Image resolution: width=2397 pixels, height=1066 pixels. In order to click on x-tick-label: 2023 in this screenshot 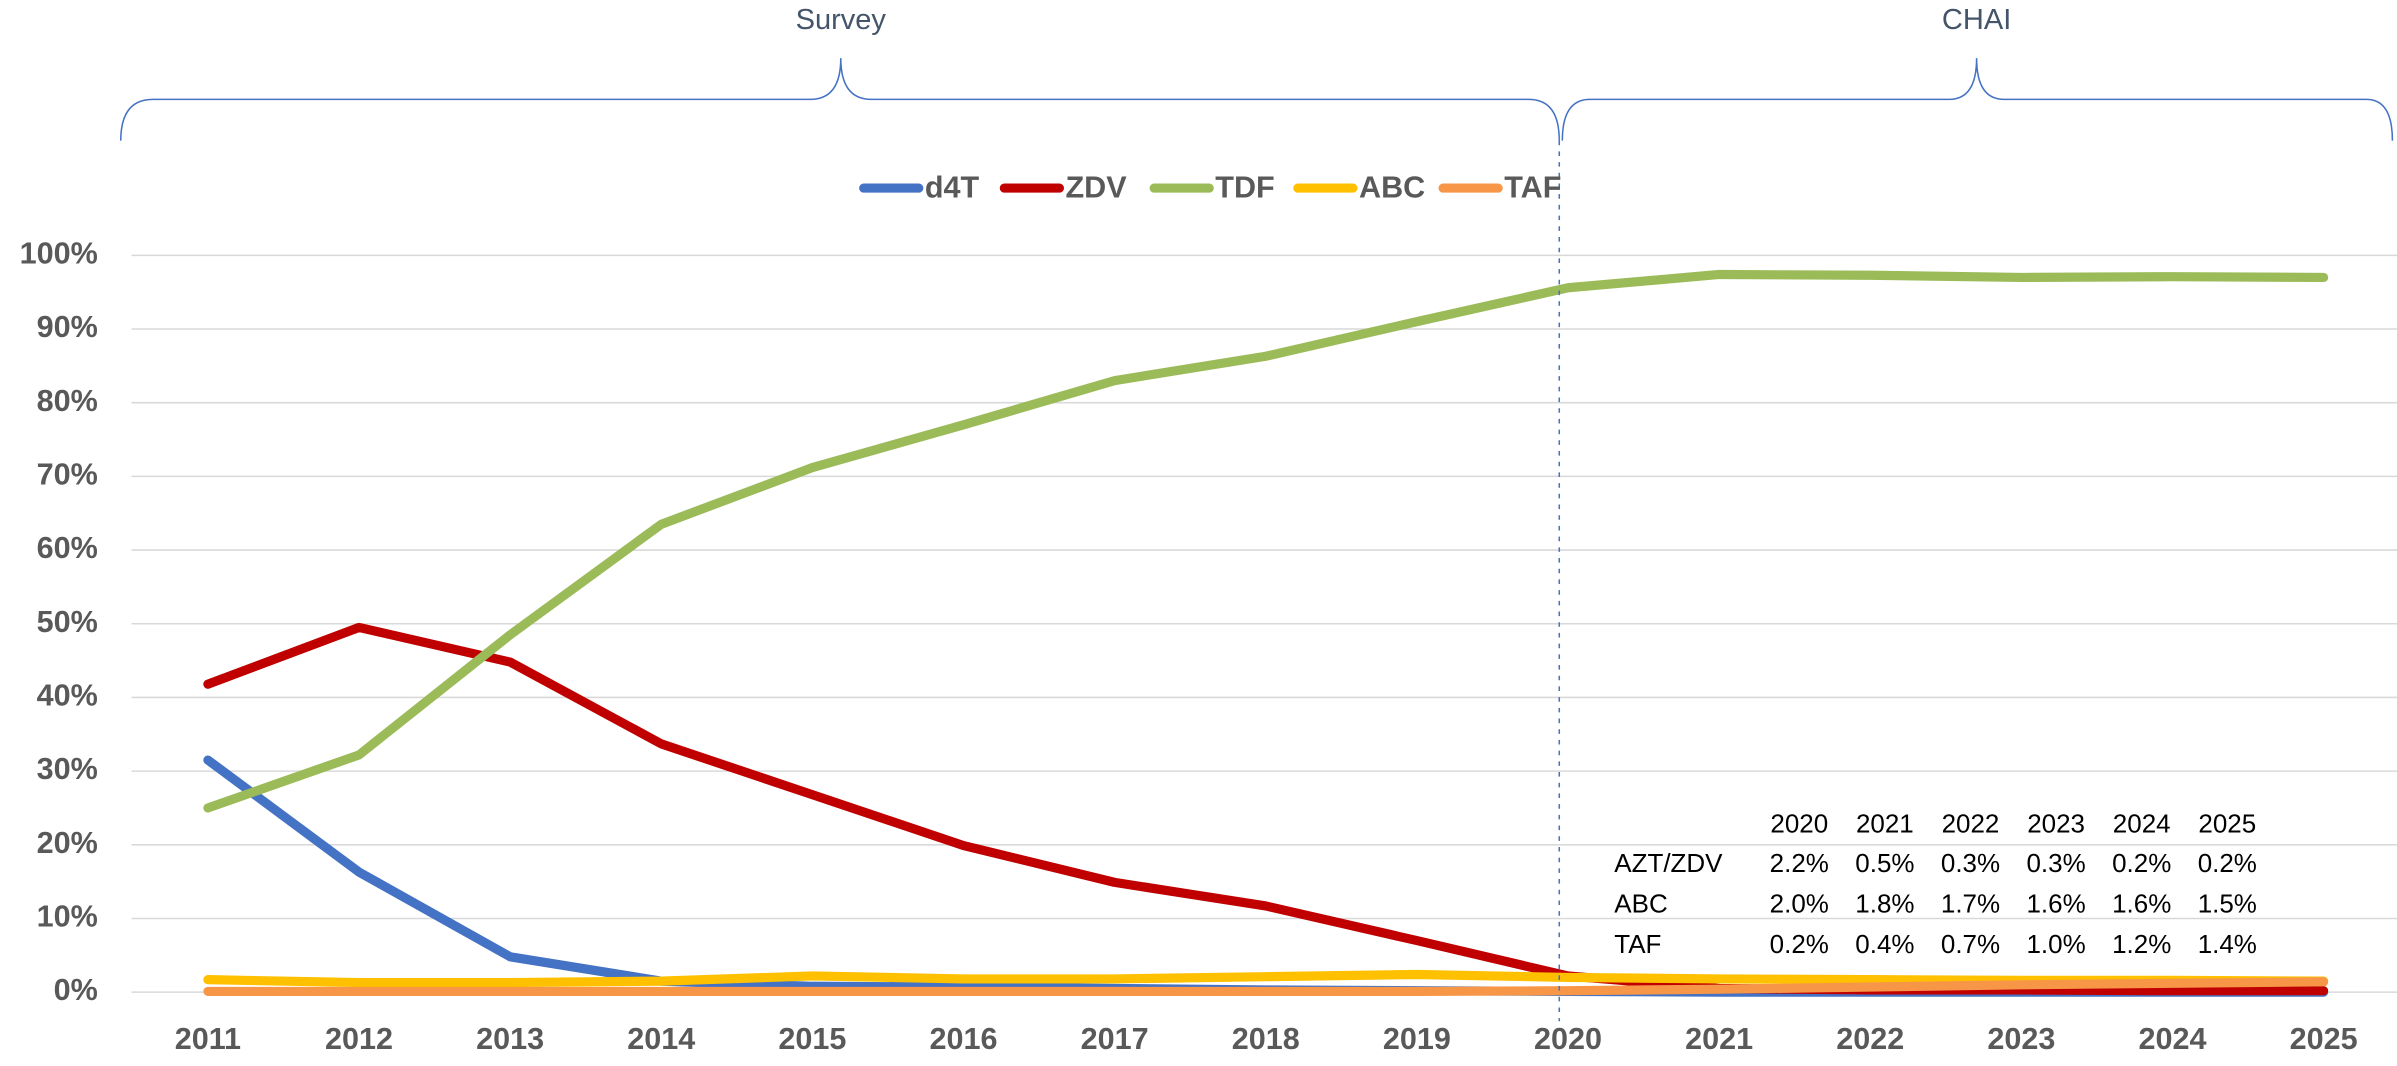, I will do `click(2021, 1039)`.